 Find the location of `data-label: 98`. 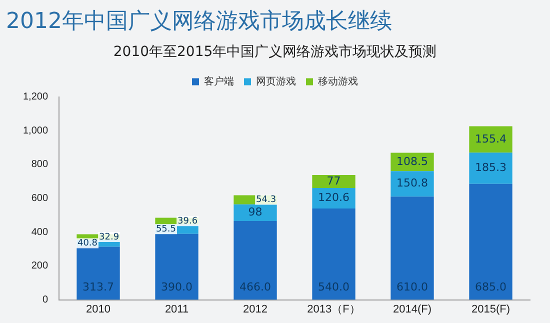

data-label: 98 is located at coordinates (255, 212).